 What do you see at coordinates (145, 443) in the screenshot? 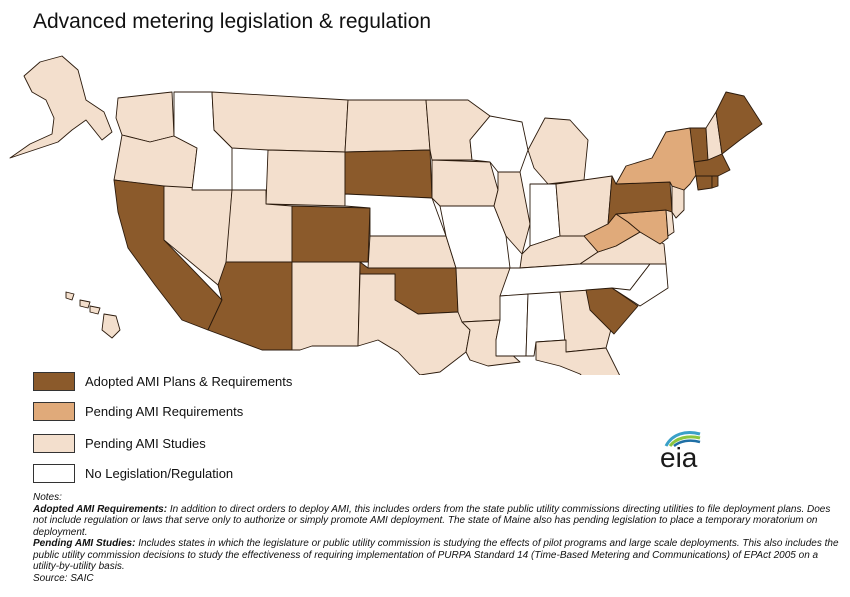
I see `legend-label-pending-studies: Pending AMI Studies` at bounding box center [145, 443].